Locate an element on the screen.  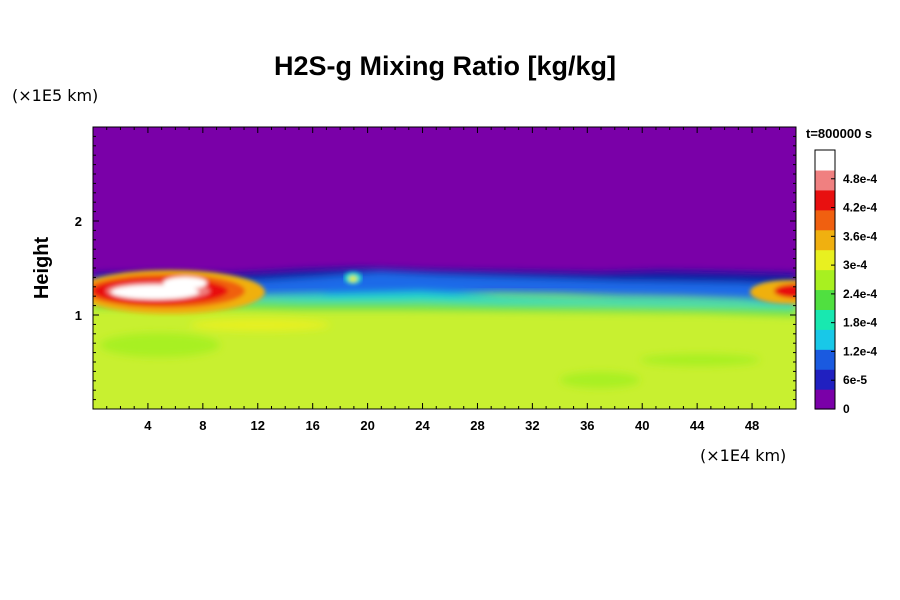
y-tick-label: 2 is located at coordinates (78, 221).